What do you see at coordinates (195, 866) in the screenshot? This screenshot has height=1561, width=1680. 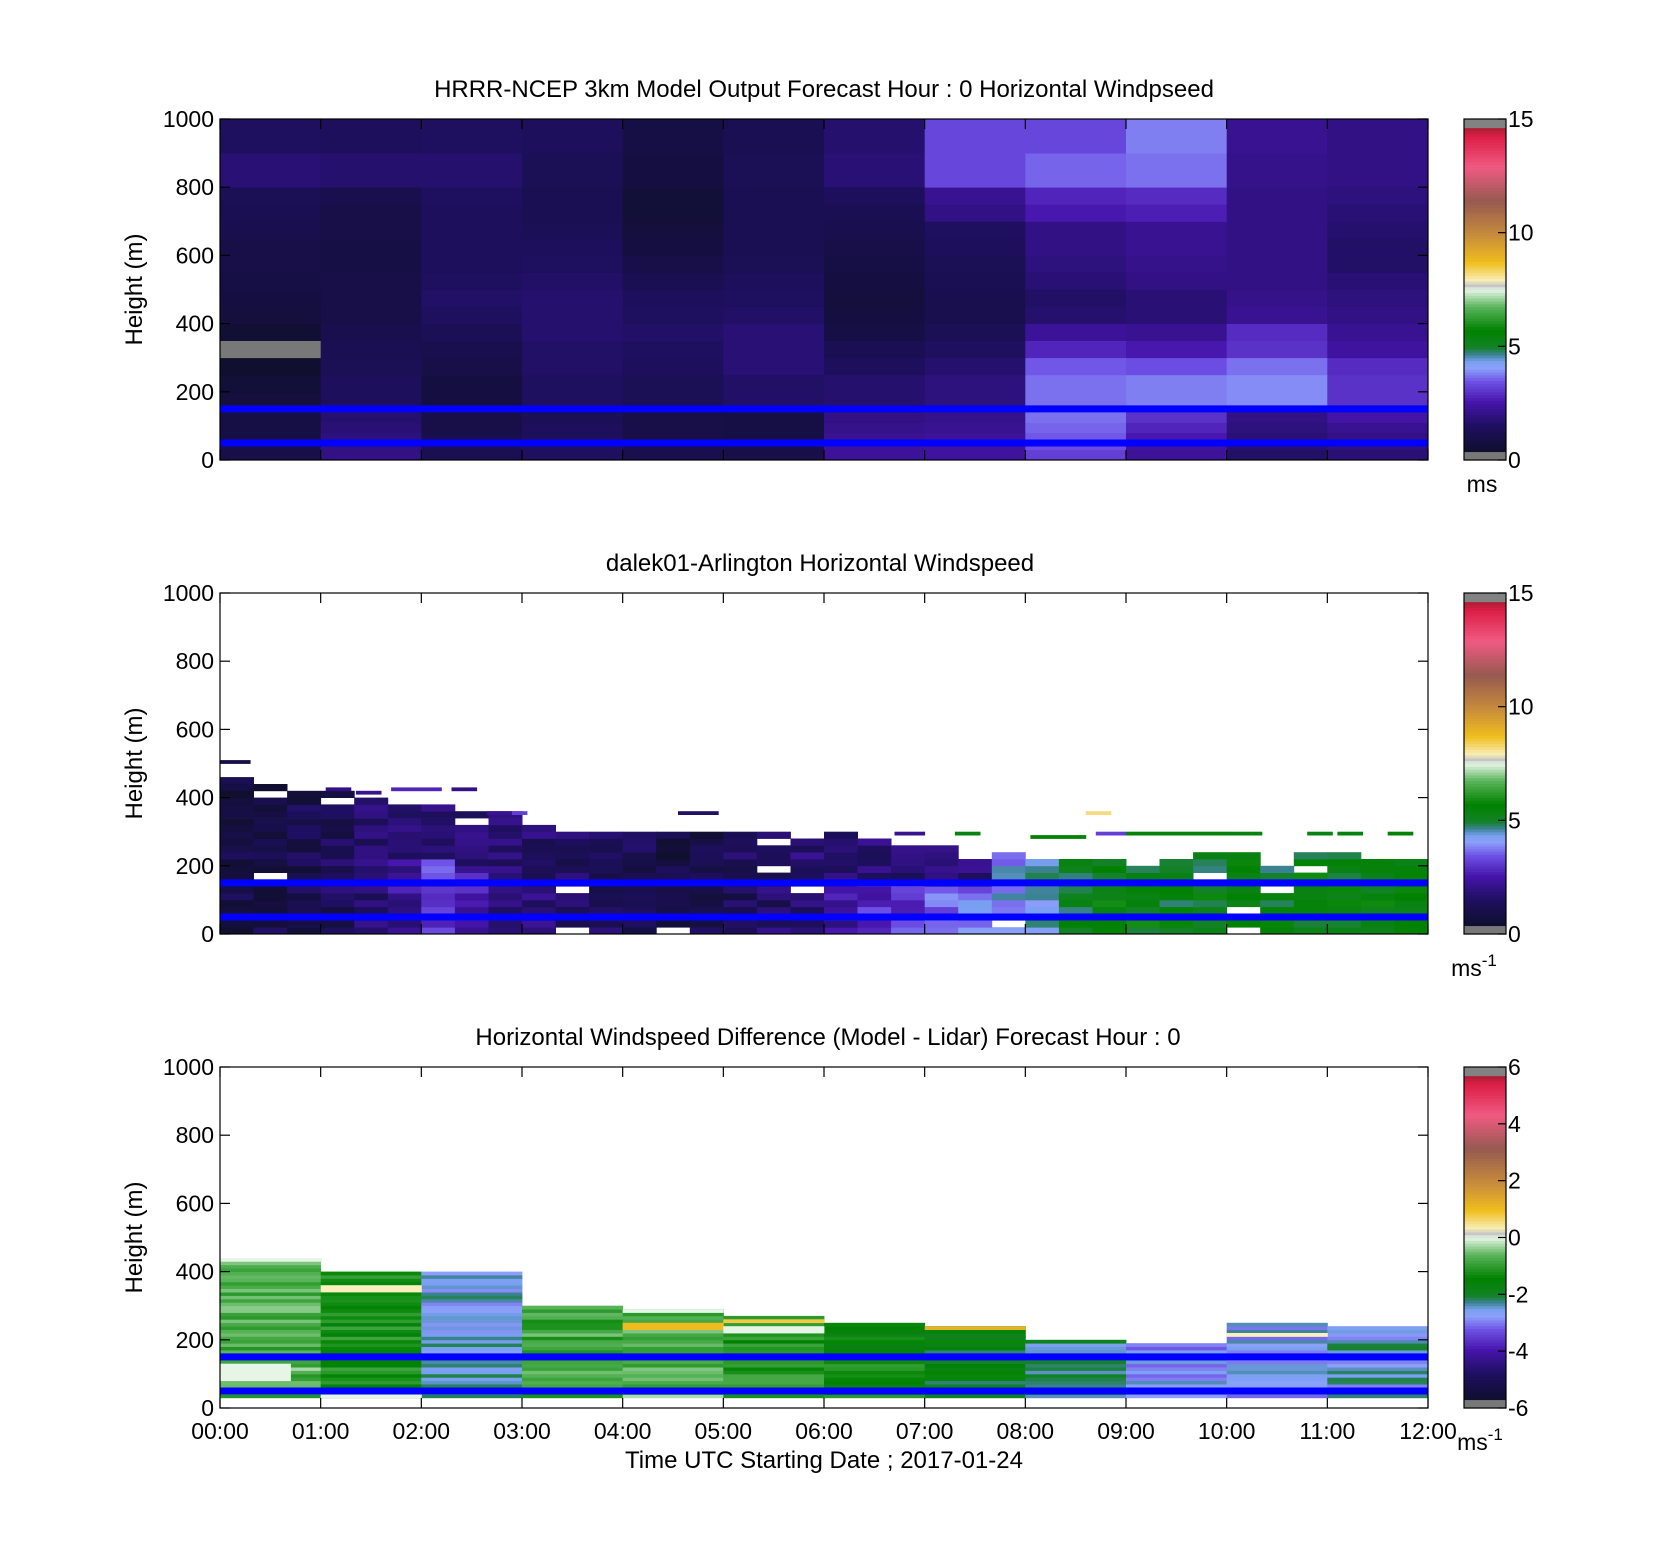 I see `y-tick-label: 200` at bounding box center [195, 866].